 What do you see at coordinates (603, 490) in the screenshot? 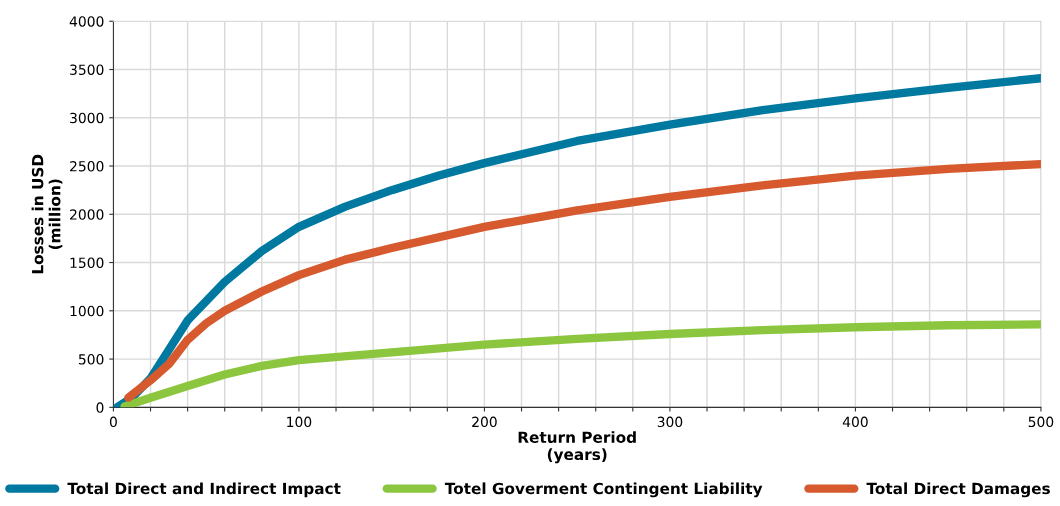
I see `legend-label: Totel Goverment Contingent Liability` at bounding box center [603, 490].